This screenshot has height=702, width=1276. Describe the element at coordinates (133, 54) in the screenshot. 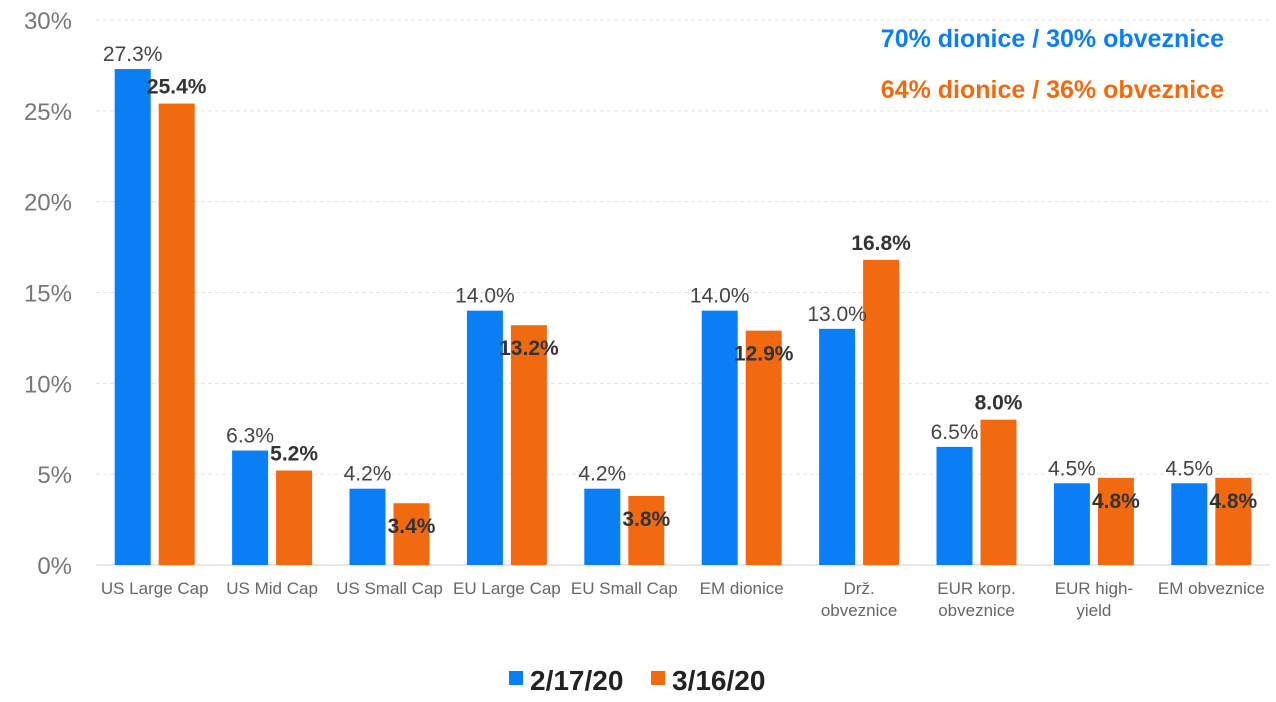

I see `data-label: 27.3%` at that location.